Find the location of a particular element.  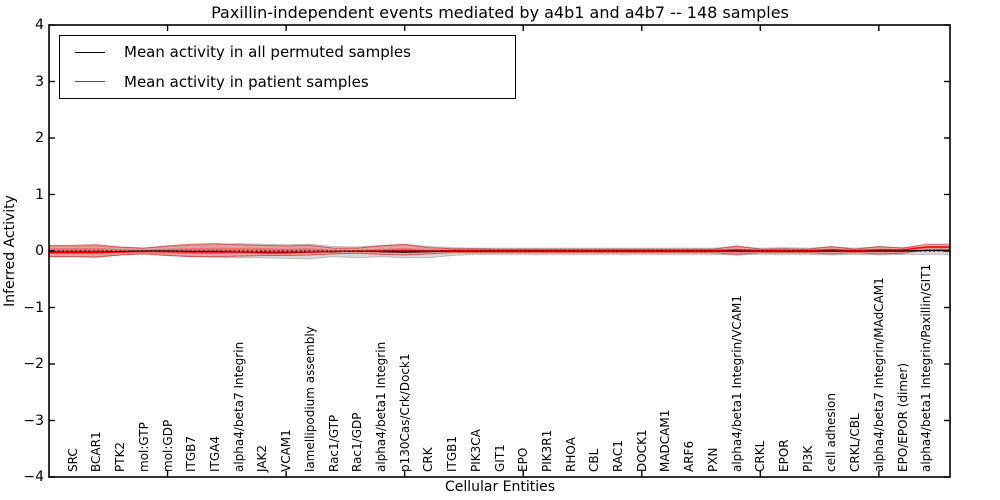

x-tick-label: mol:GTP is located at coordinates (143, 447).